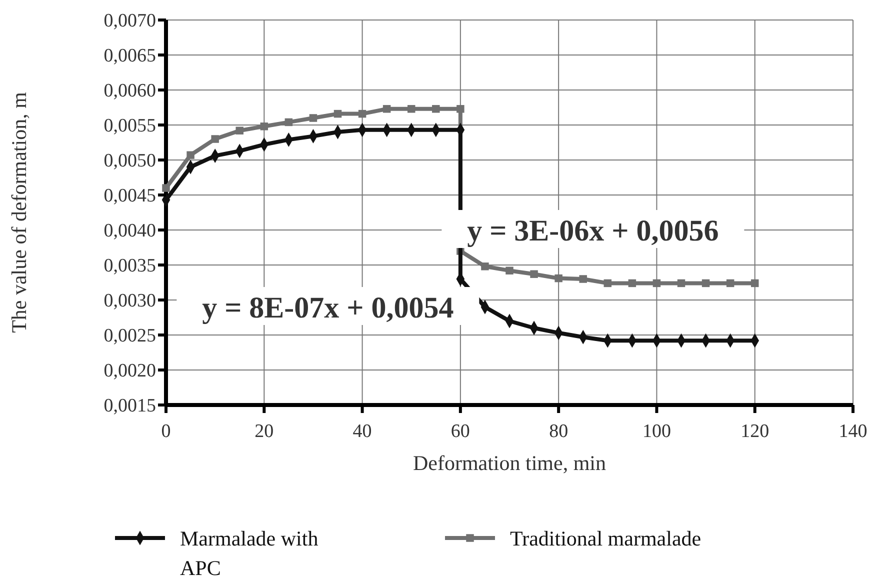 The width and height of the screenshot is (880, 588). I want to click on y-tick-label: 0,0030, so click(130, 301).